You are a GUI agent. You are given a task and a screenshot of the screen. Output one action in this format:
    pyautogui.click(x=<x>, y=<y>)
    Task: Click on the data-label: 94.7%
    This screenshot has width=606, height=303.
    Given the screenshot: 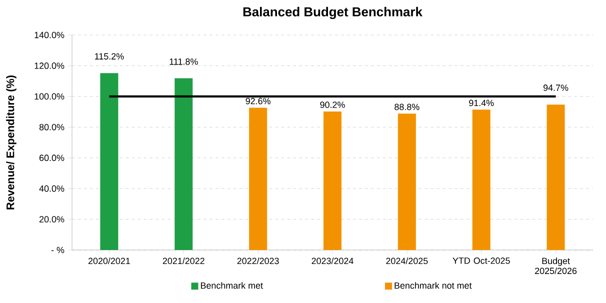 What is the action you would take?
    pyautogui.click(x=556, y=87)
    